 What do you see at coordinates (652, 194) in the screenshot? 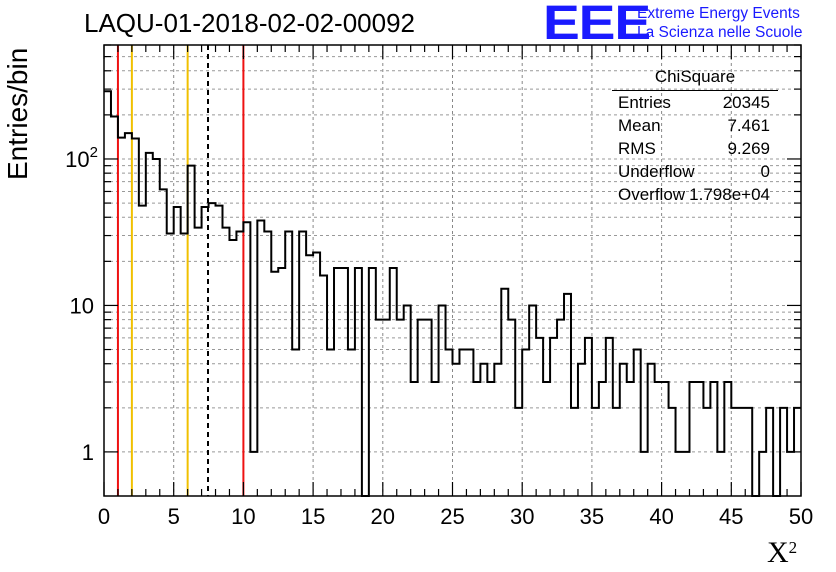
I see `stats-key: Overflow` at bounding box center [652, 194].